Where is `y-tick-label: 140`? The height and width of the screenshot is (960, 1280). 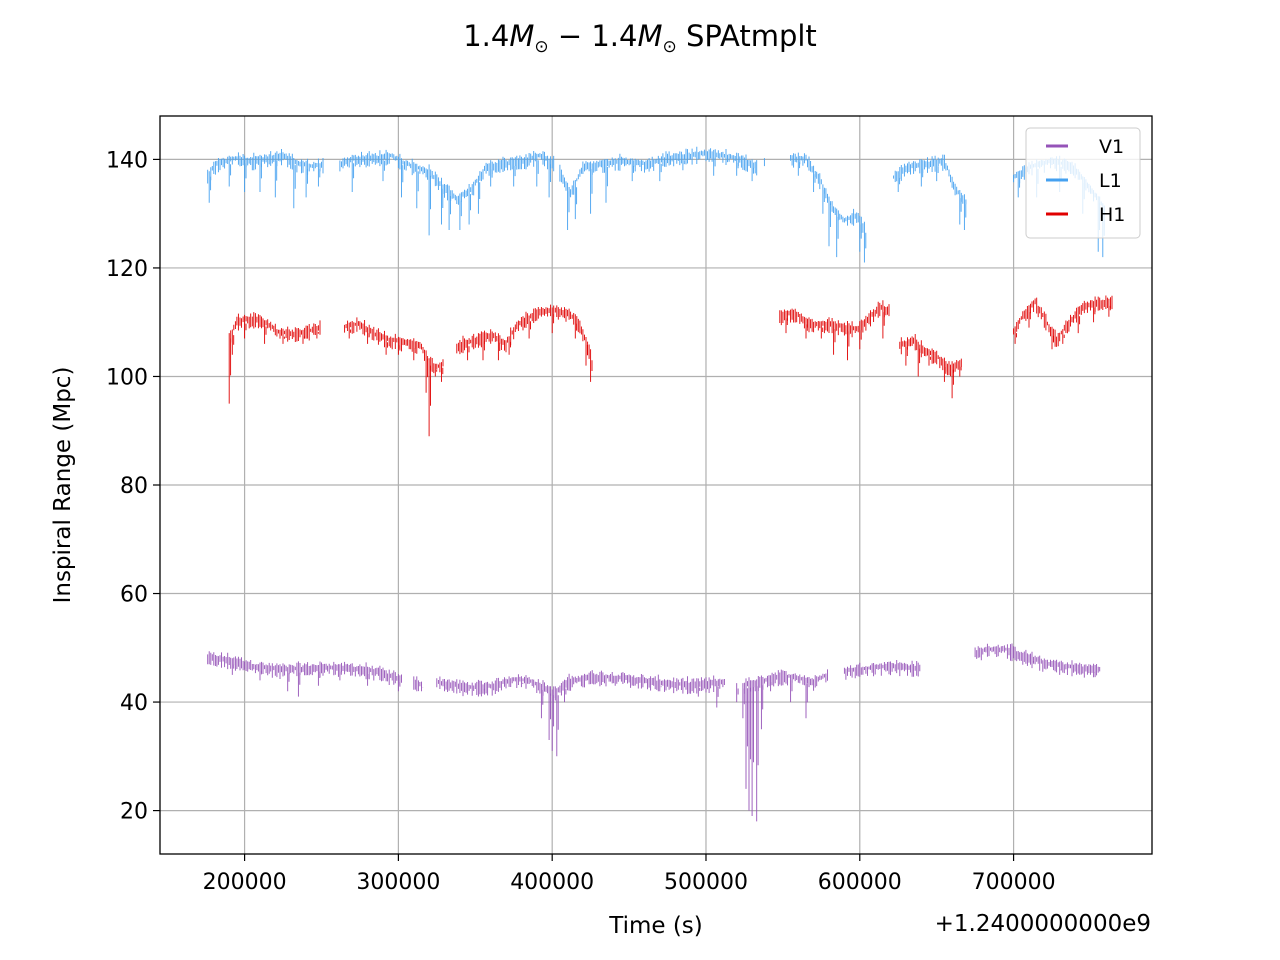
y-tick-label: 140 is located at coordinates (127, 160).